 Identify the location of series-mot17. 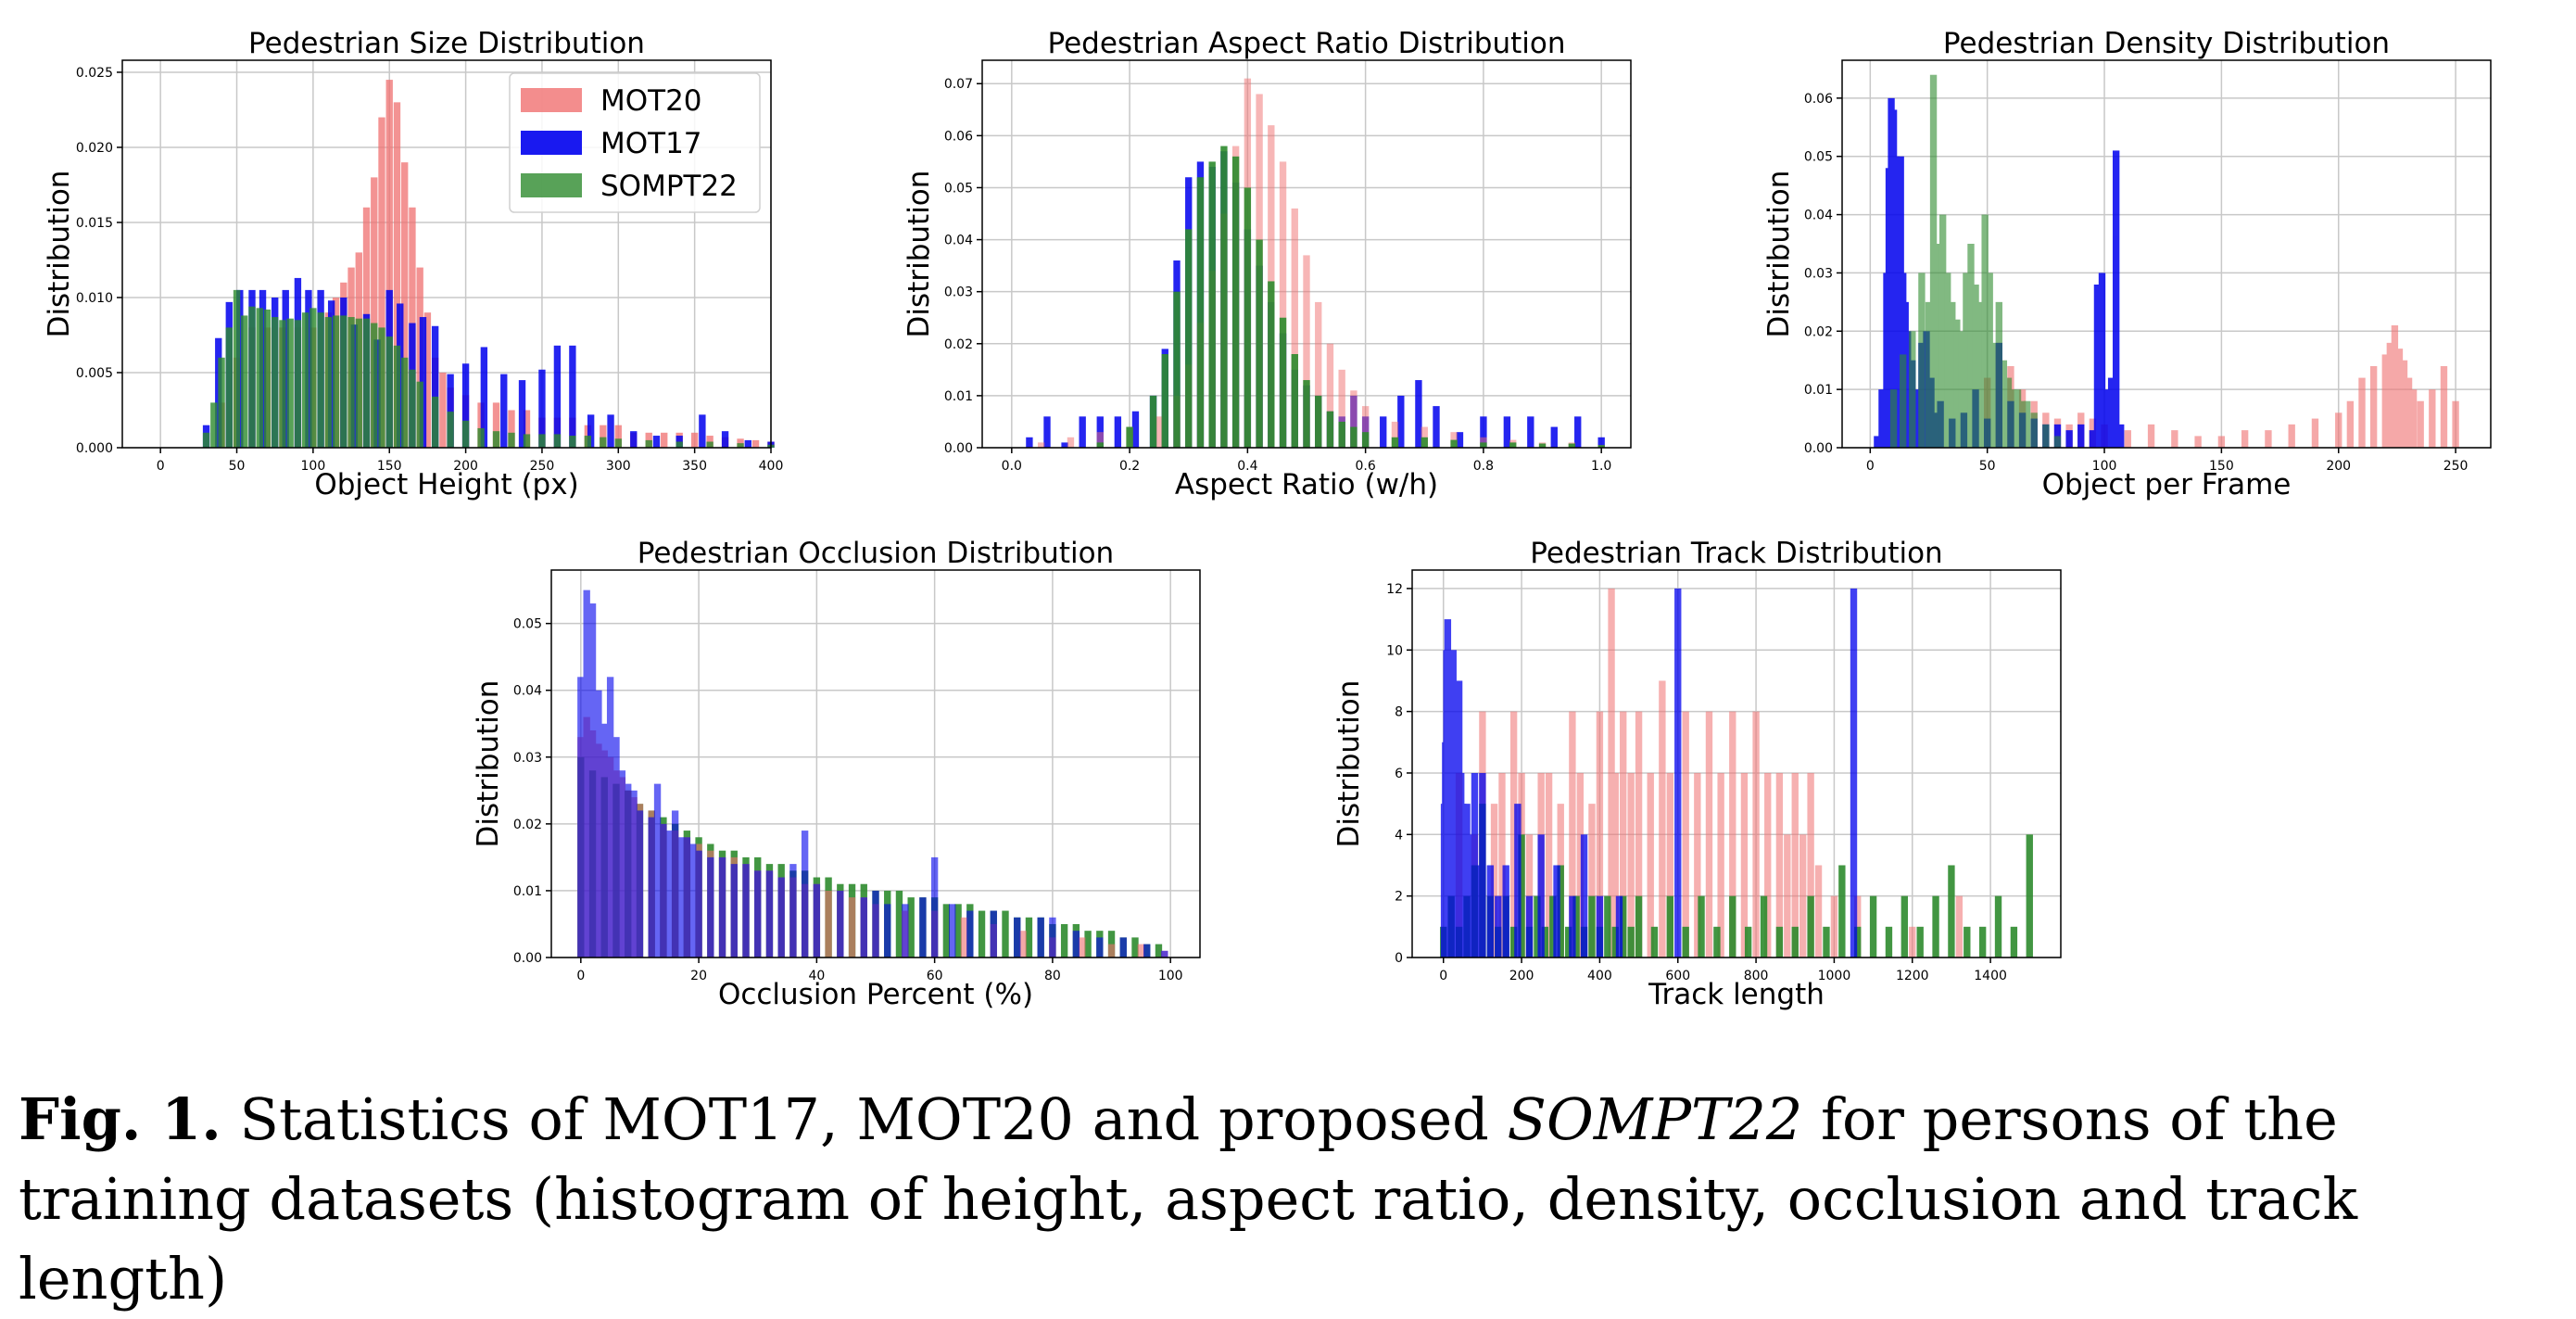
(1649, 773).